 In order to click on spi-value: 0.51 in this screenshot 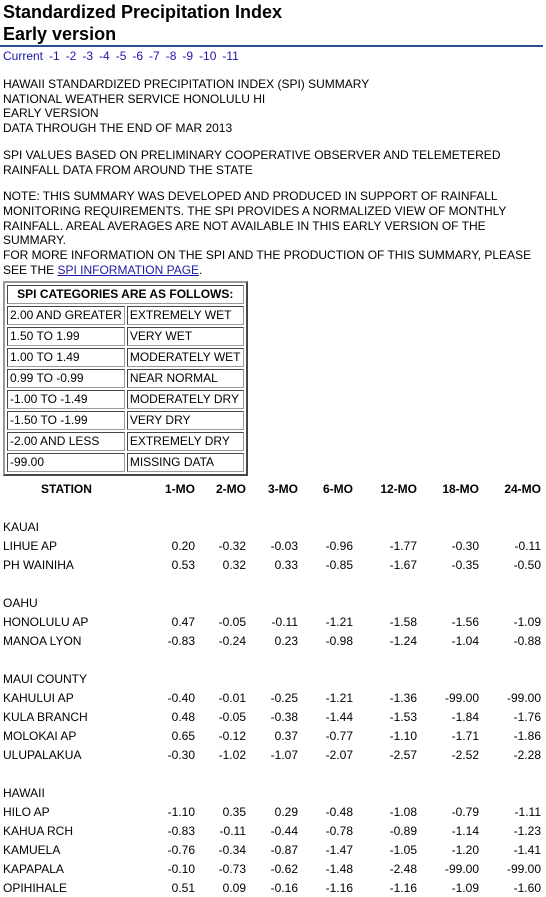, I will do `click(183, 887)`.